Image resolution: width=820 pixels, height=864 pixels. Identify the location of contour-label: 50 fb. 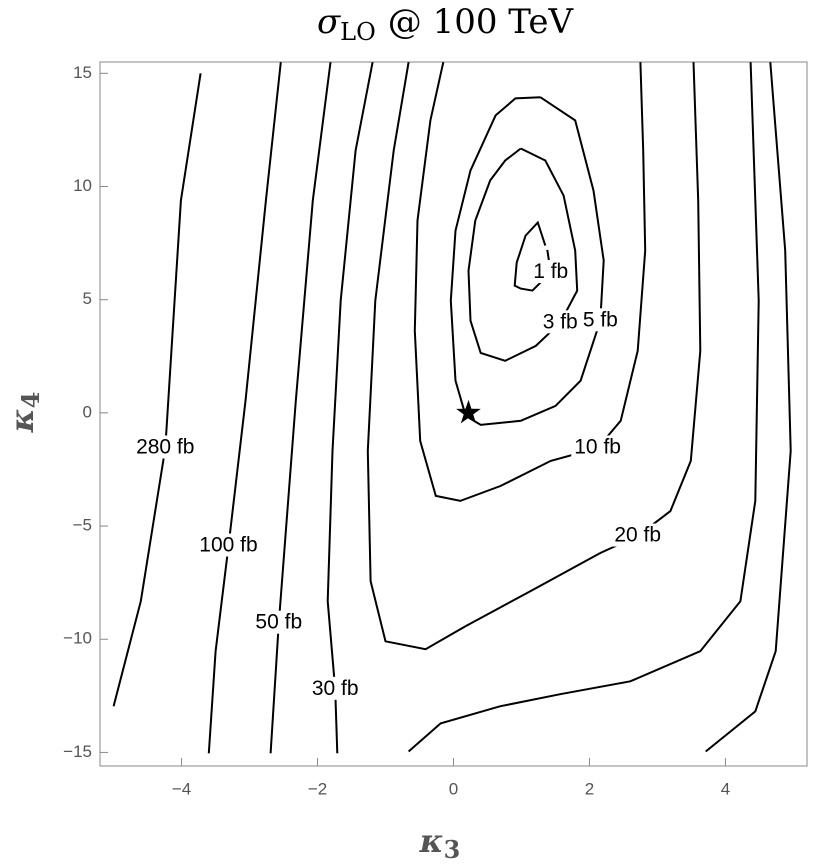
(278, 622).